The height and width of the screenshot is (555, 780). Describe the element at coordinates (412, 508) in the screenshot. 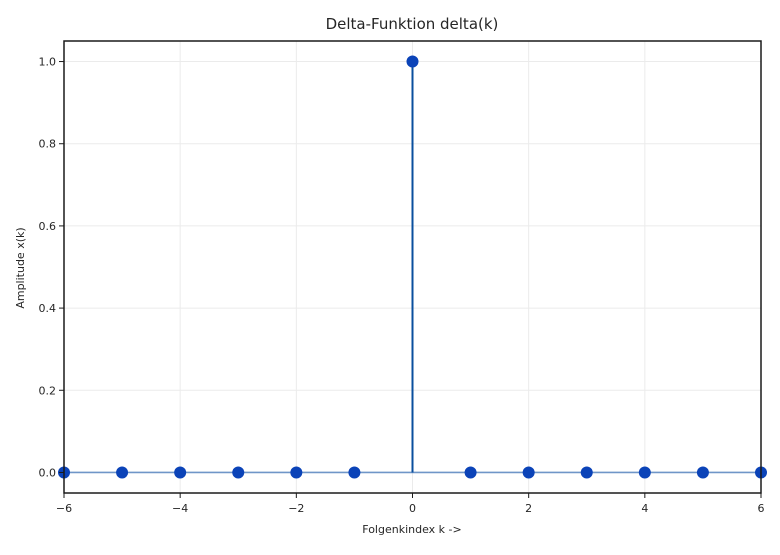

I see `x-tick-label: 0` at that location.